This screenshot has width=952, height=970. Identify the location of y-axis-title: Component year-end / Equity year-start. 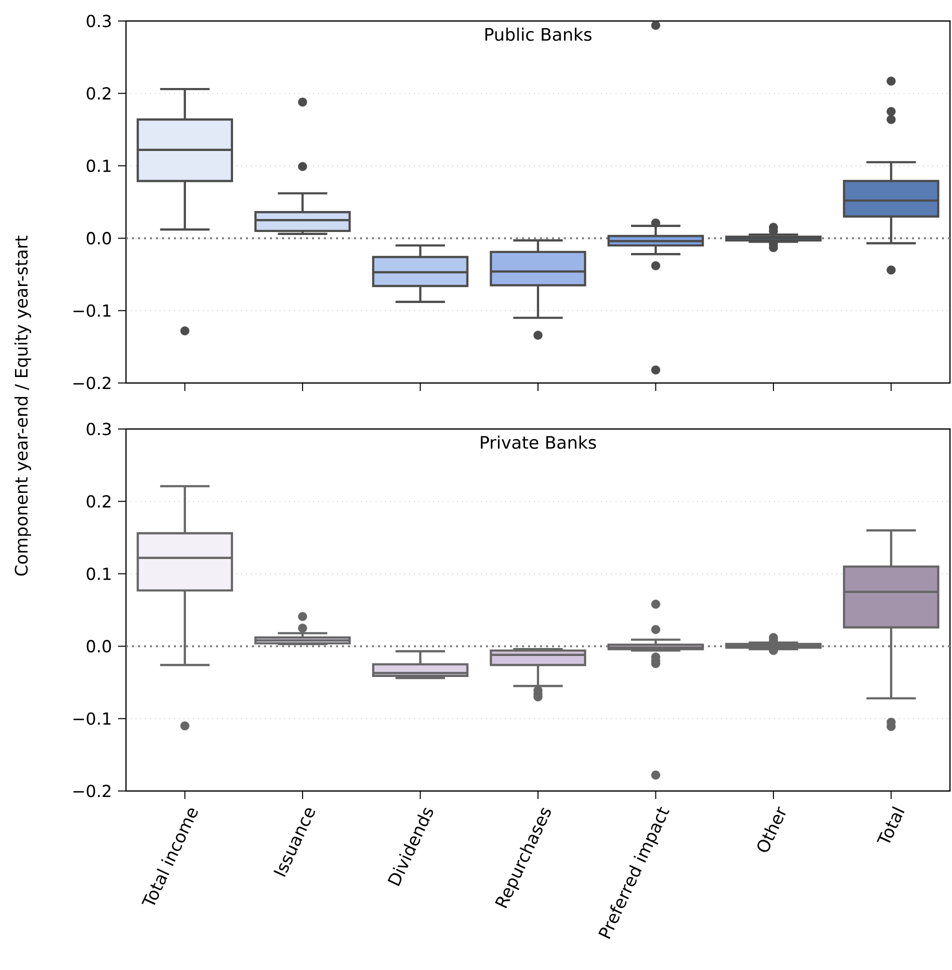
(23, 406).